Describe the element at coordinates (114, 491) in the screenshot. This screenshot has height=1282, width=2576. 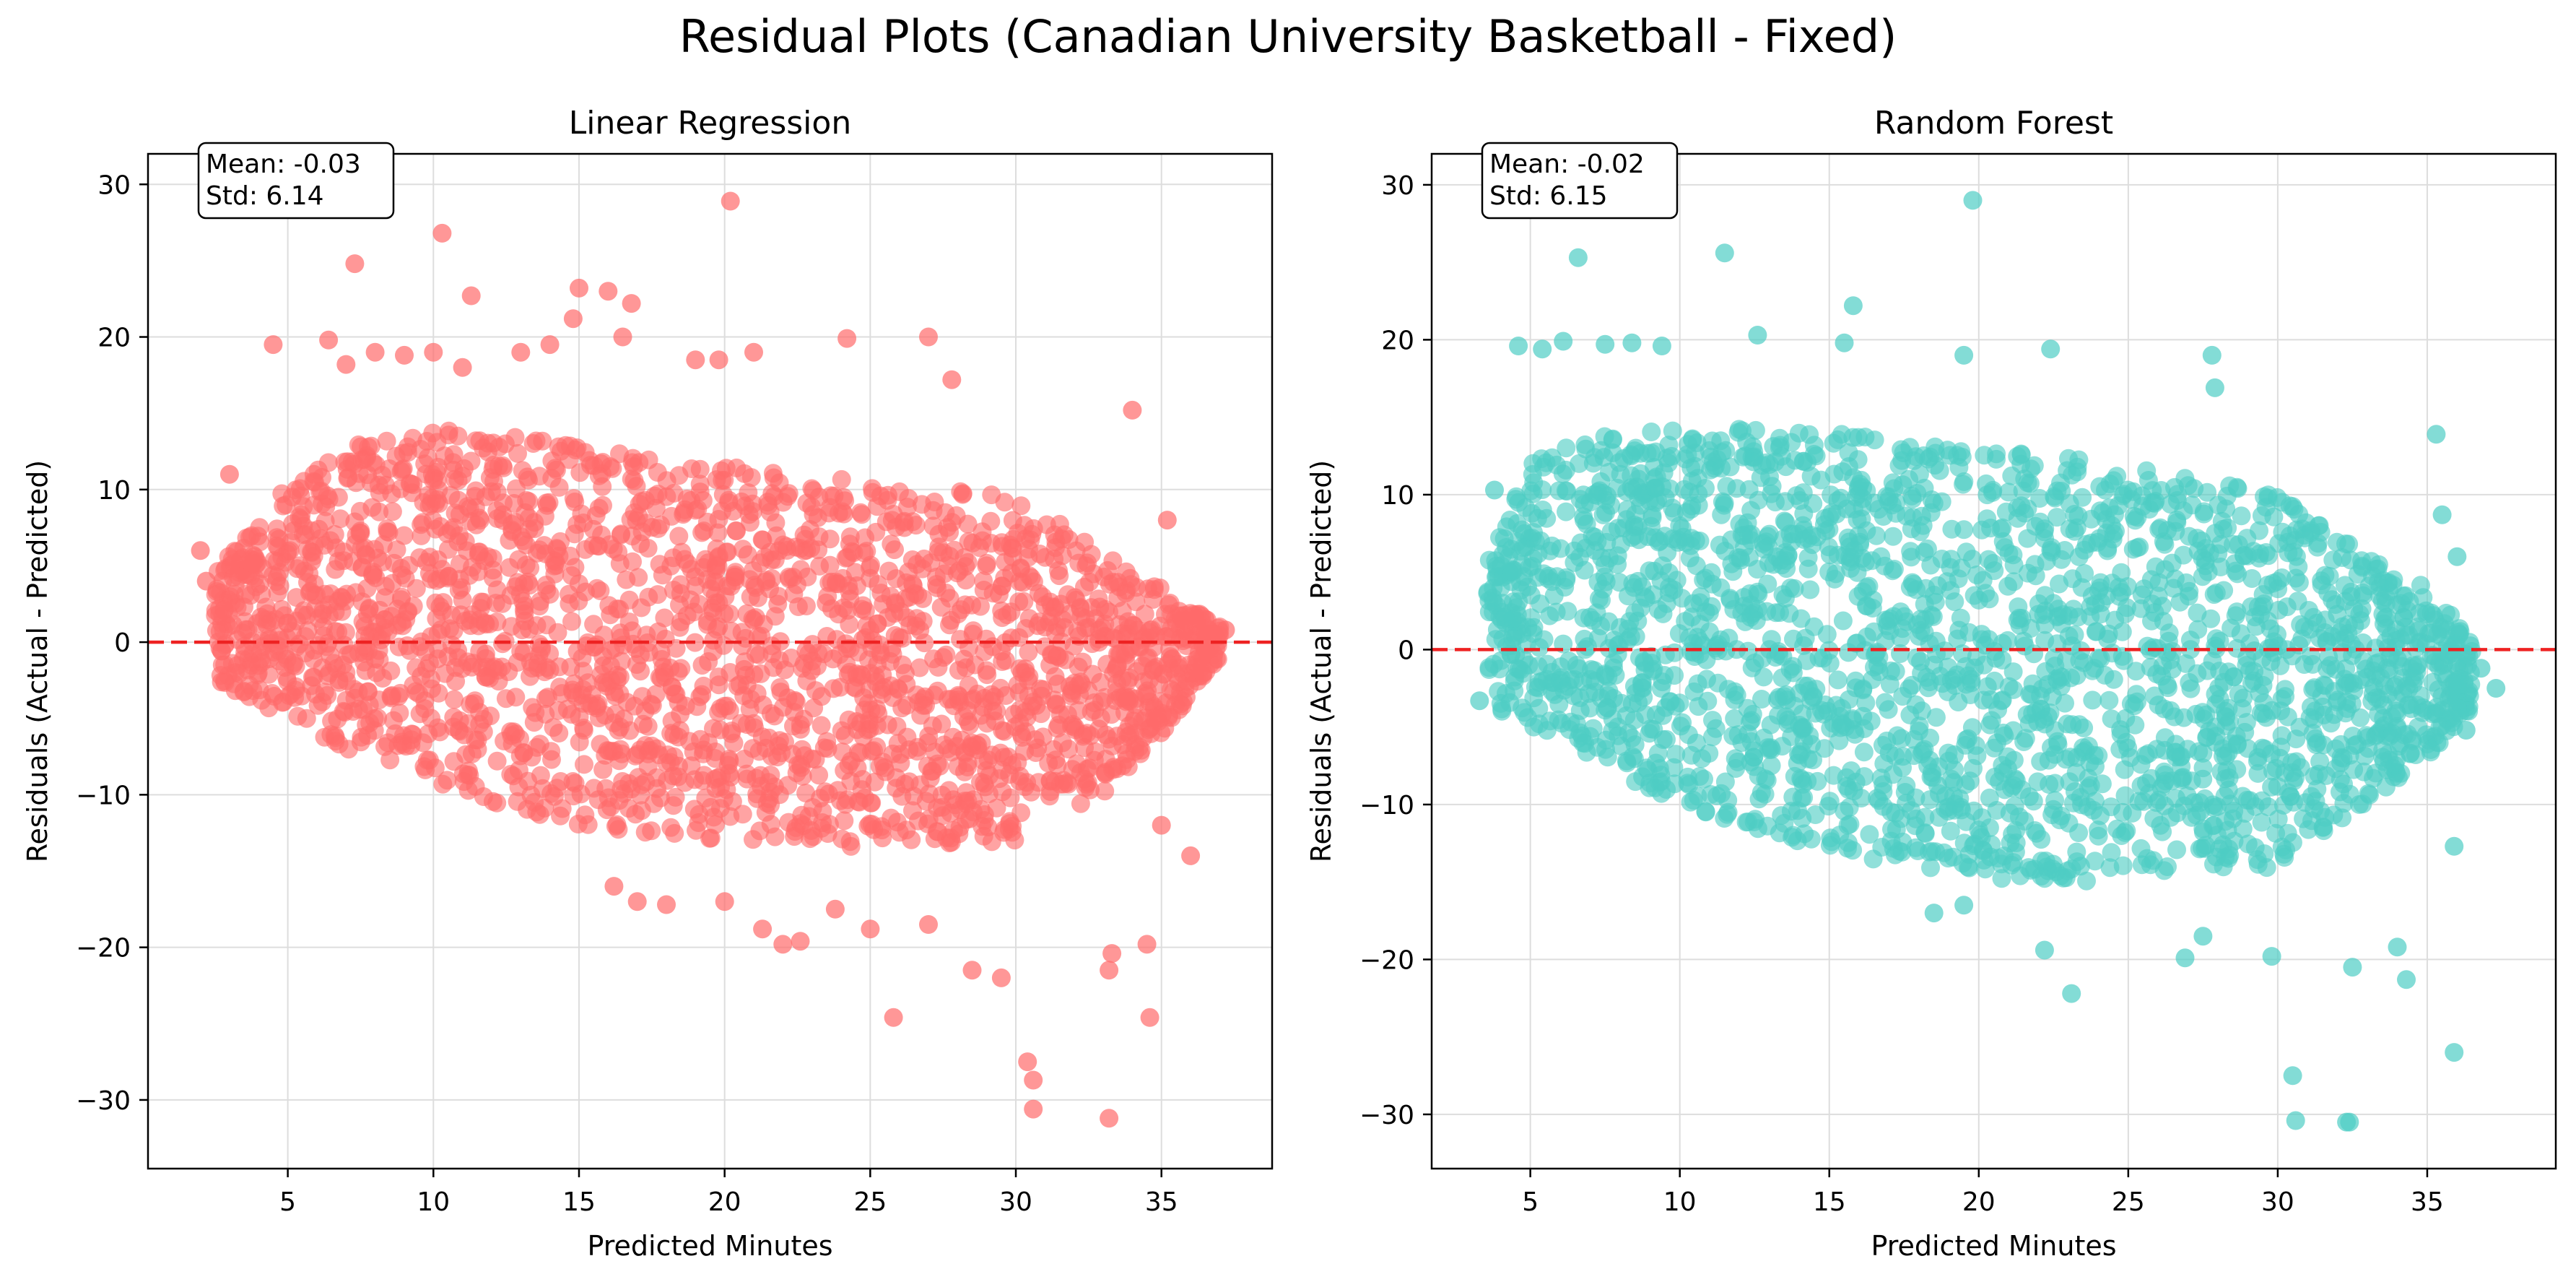
I see `linear-regression-y-tick-label: 10` at that location.